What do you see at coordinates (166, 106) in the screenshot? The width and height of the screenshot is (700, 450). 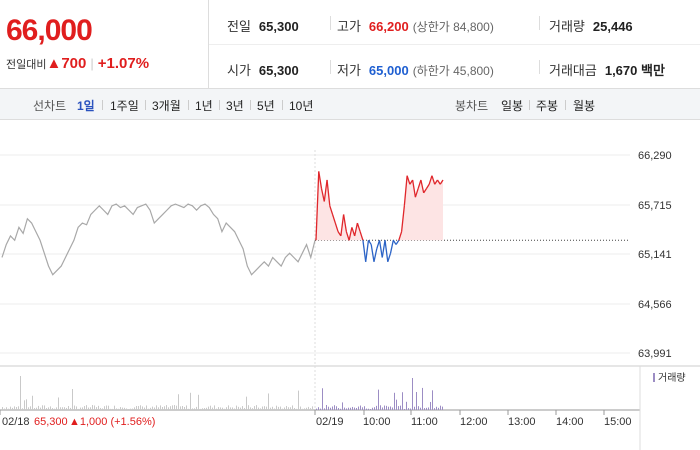 I see `tab-3months: 3개월` at bounding box center [166, 106].